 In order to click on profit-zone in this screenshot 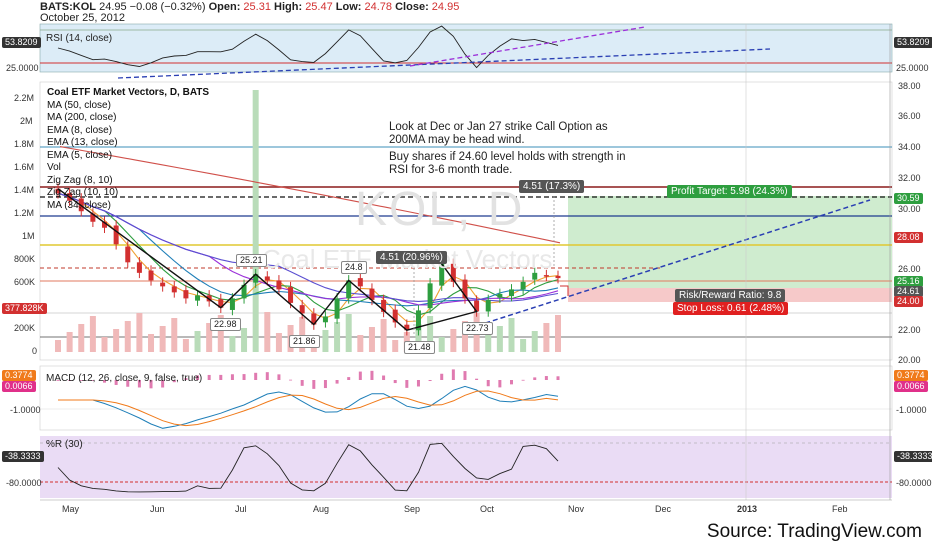, I will do `click(730, 242)`.